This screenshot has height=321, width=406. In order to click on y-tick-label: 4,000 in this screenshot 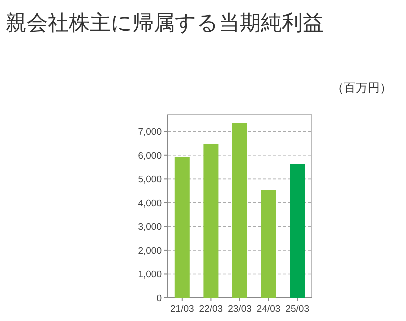, I will do `click(150, 204)`.